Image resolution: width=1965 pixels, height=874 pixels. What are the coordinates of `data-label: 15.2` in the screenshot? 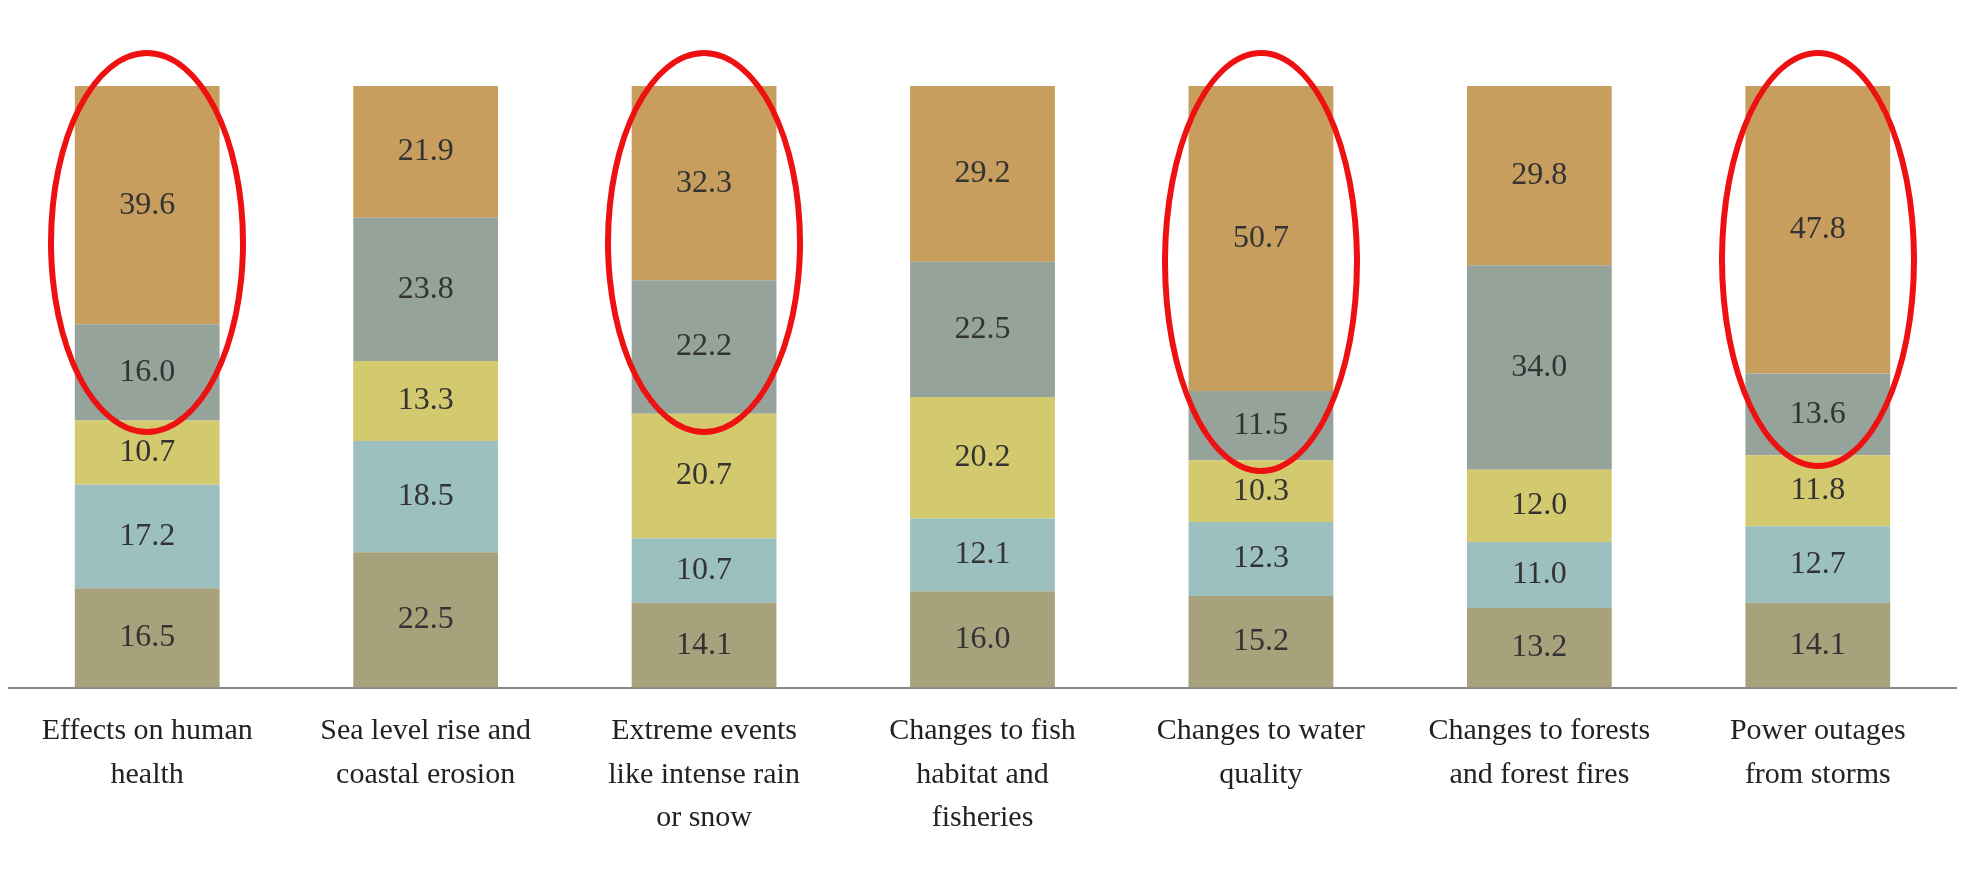 It's located at (1260, 639).